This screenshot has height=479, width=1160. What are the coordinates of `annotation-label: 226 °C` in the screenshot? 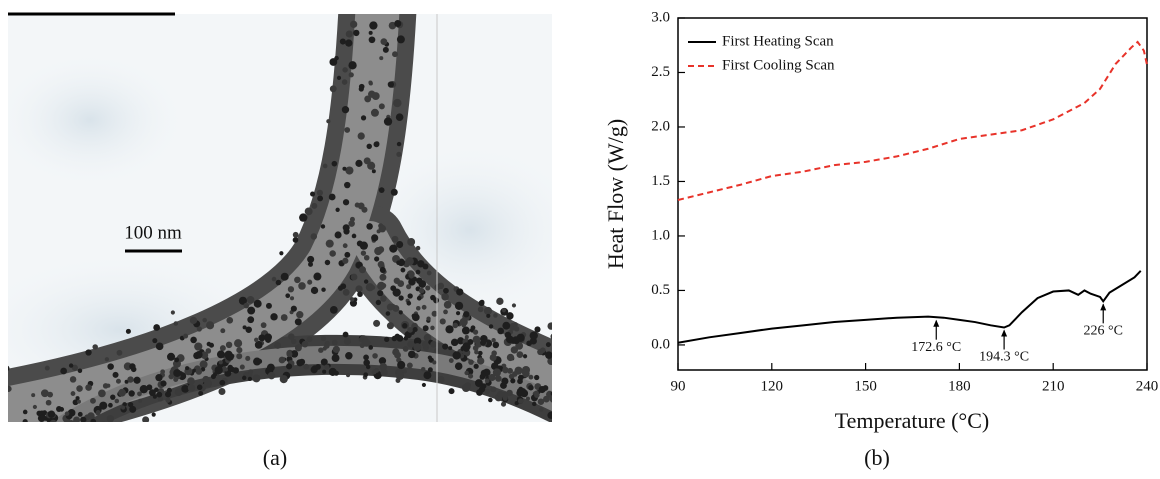 It's located at (1103, 331).